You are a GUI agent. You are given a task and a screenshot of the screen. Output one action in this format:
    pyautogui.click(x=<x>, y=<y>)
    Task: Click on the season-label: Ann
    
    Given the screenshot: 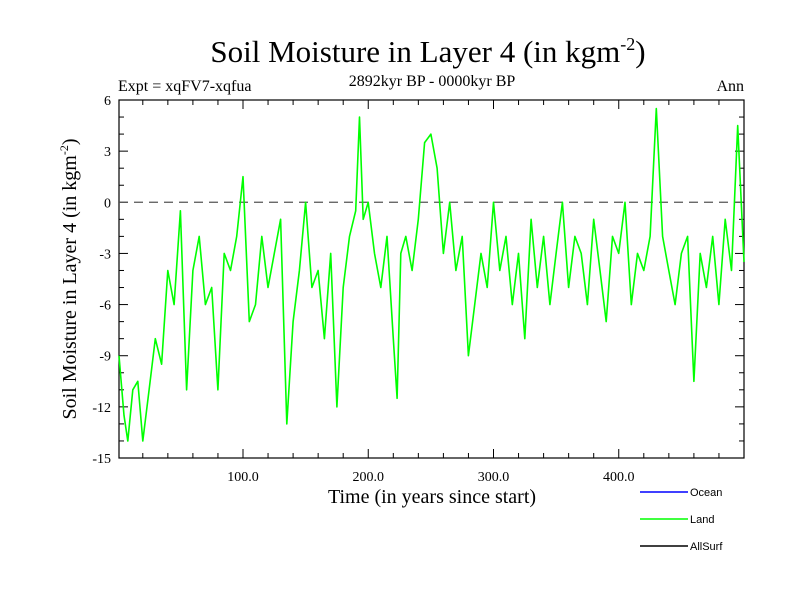 What is the action you would take?
    pyautogui.click(x=730, y=86)
    